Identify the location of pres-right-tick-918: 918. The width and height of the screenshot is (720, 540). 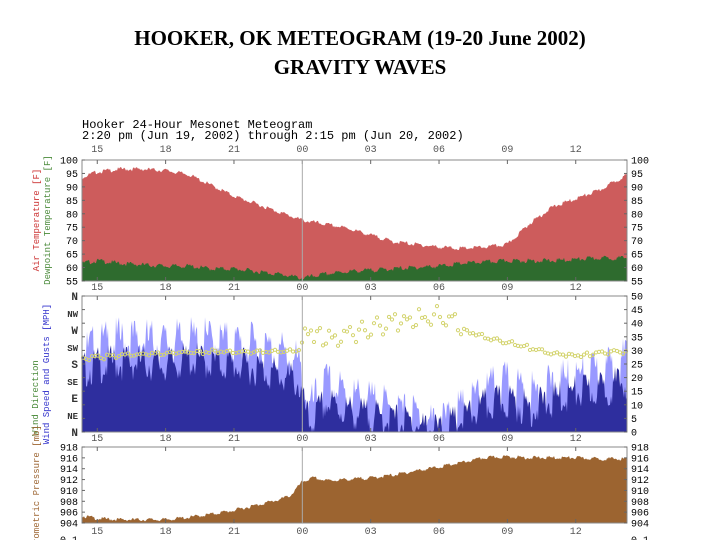
(640, 449).